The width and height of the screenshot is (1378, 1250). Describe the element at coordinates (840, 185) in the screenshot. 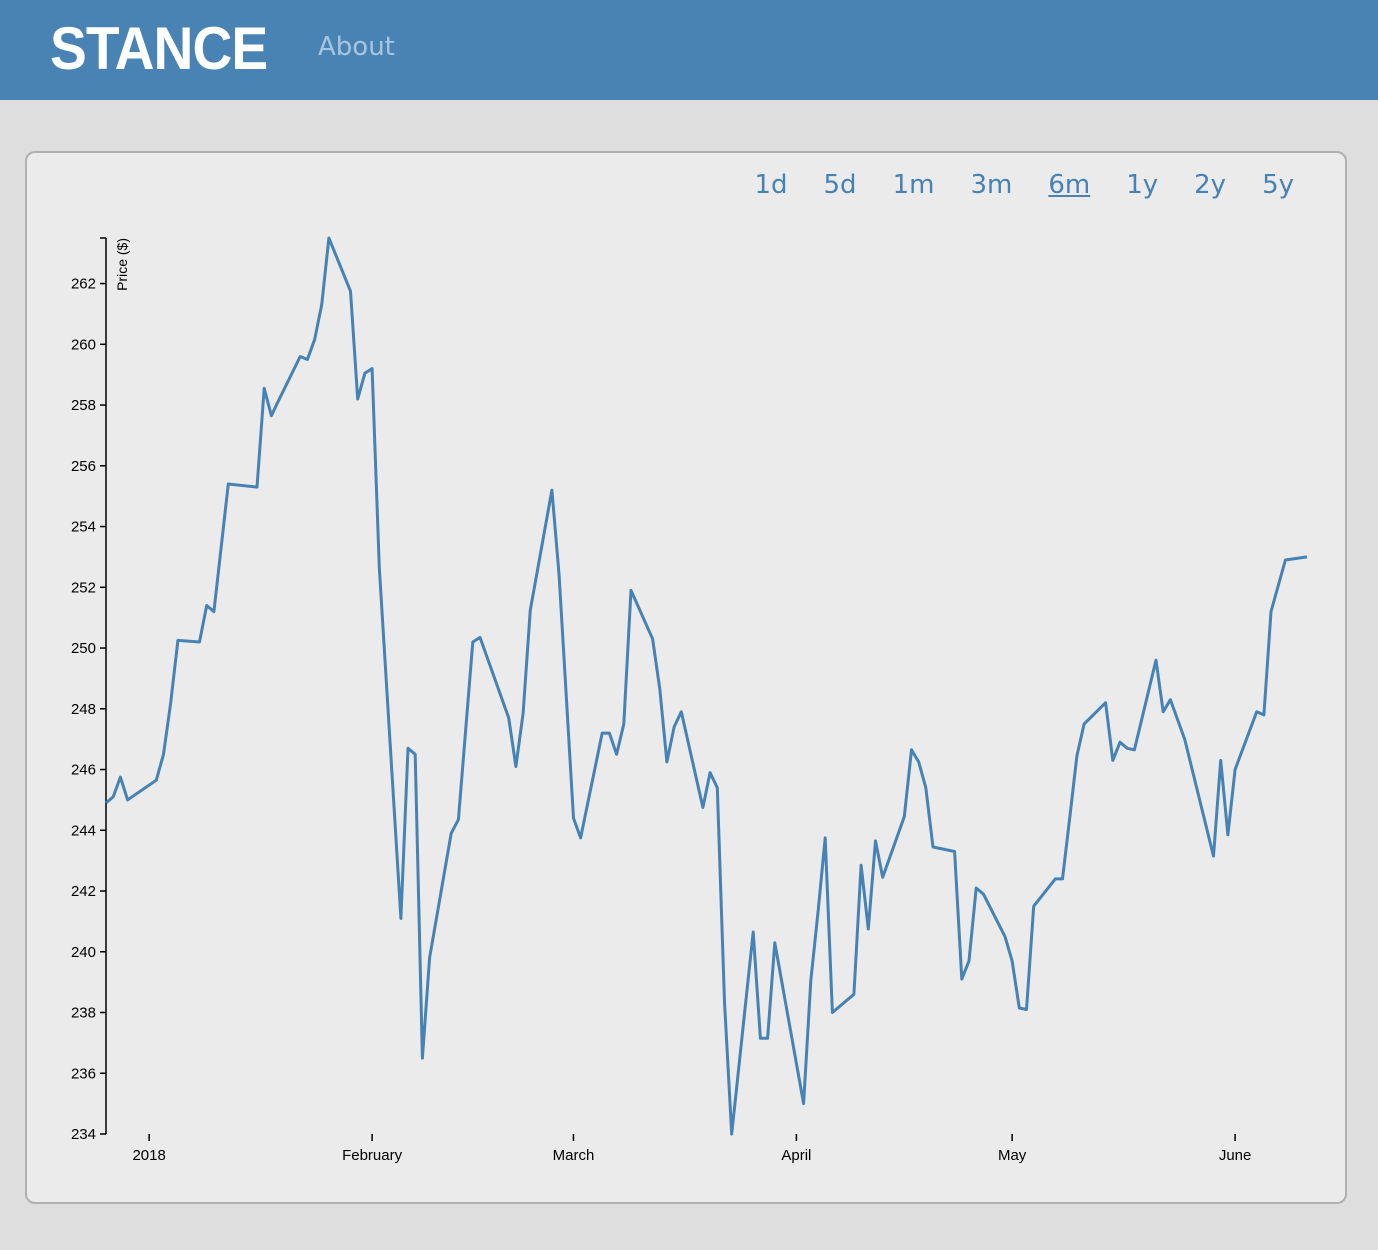

I see `range-button: 5d` at that location.